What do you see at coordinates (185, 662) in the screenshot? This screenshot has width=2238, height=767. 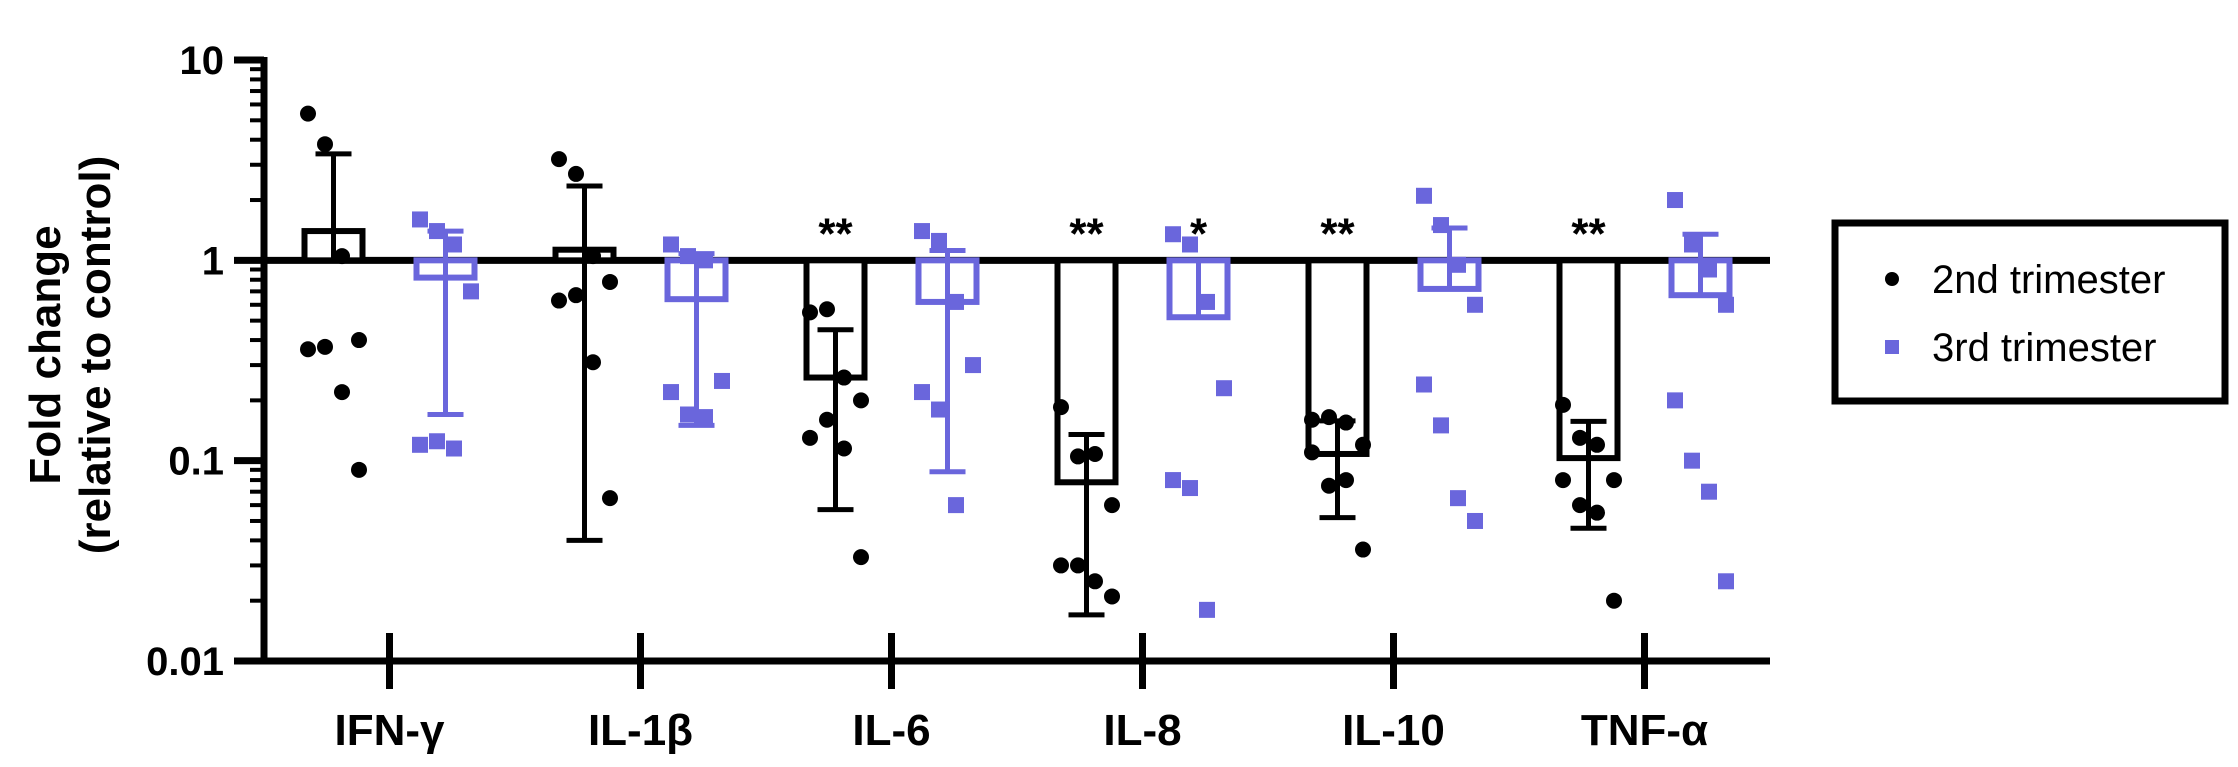 I see `y-tick-label: 0.01` at bounding box center [185, 662].